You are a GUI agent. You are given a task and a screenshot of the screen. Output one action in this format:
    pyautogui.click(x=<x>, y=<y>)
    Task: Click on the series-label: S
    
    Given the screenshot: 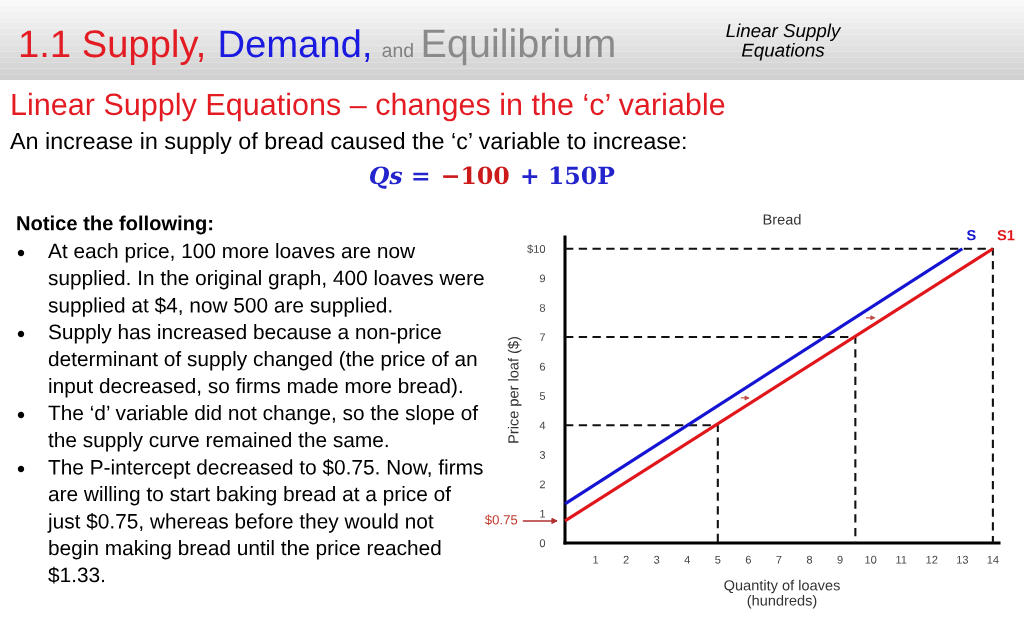 What is the action you would take?
    pyautogui.click(x=971, y=235)
    